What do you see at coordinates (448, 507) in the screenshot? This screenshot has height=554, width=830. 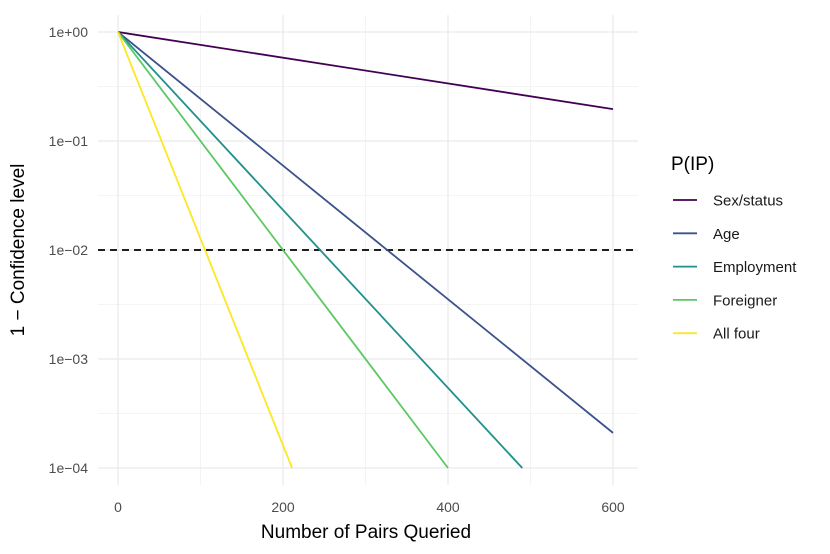 I see `x-tick-label: 400` at bounding box center [448, 507].